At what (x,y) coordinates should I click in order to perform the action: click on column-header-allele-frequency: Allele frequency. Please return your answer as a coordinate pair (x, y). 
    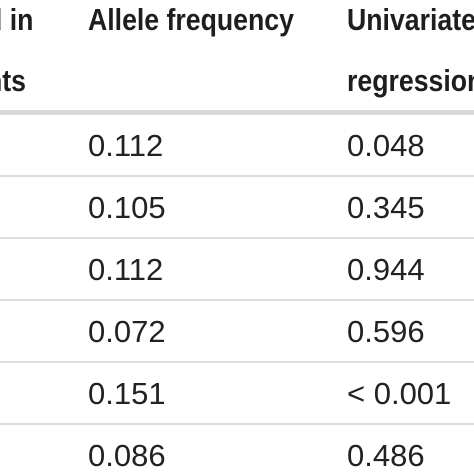
    Looking at the image, I should click on (191, 19).